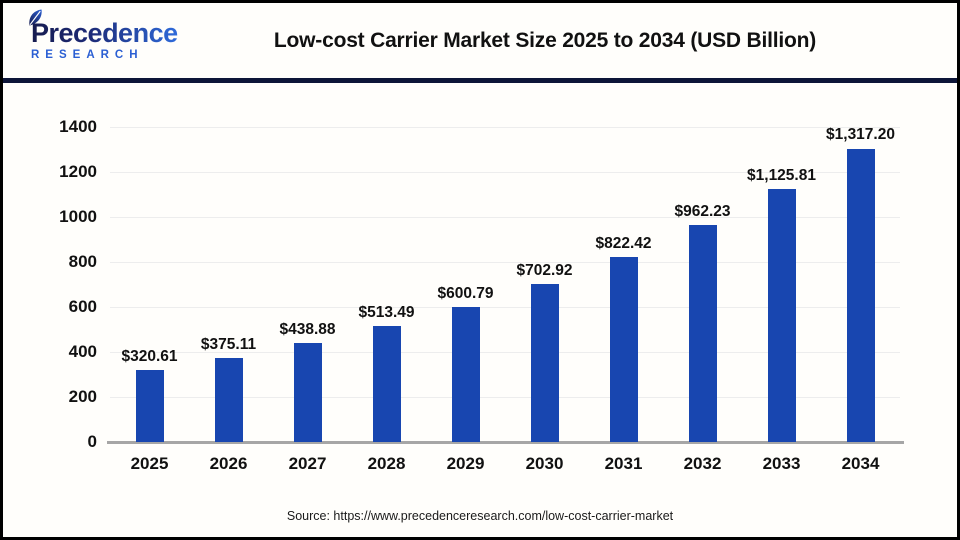 The height and width of the screenshot is (540, 960). I want to click on logo-wordmark: Precedence, so click(104, 32).